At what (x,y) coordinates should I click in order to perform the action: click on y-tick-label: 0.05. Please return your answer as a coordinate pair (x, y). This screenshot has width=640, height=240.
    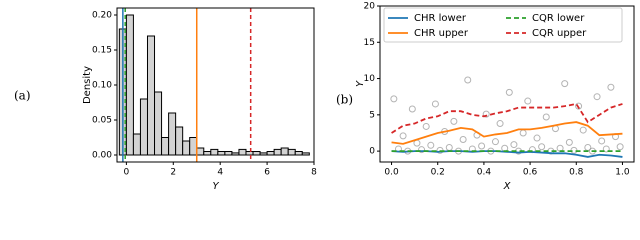
    Looking at the image, I should click on (102, 121).